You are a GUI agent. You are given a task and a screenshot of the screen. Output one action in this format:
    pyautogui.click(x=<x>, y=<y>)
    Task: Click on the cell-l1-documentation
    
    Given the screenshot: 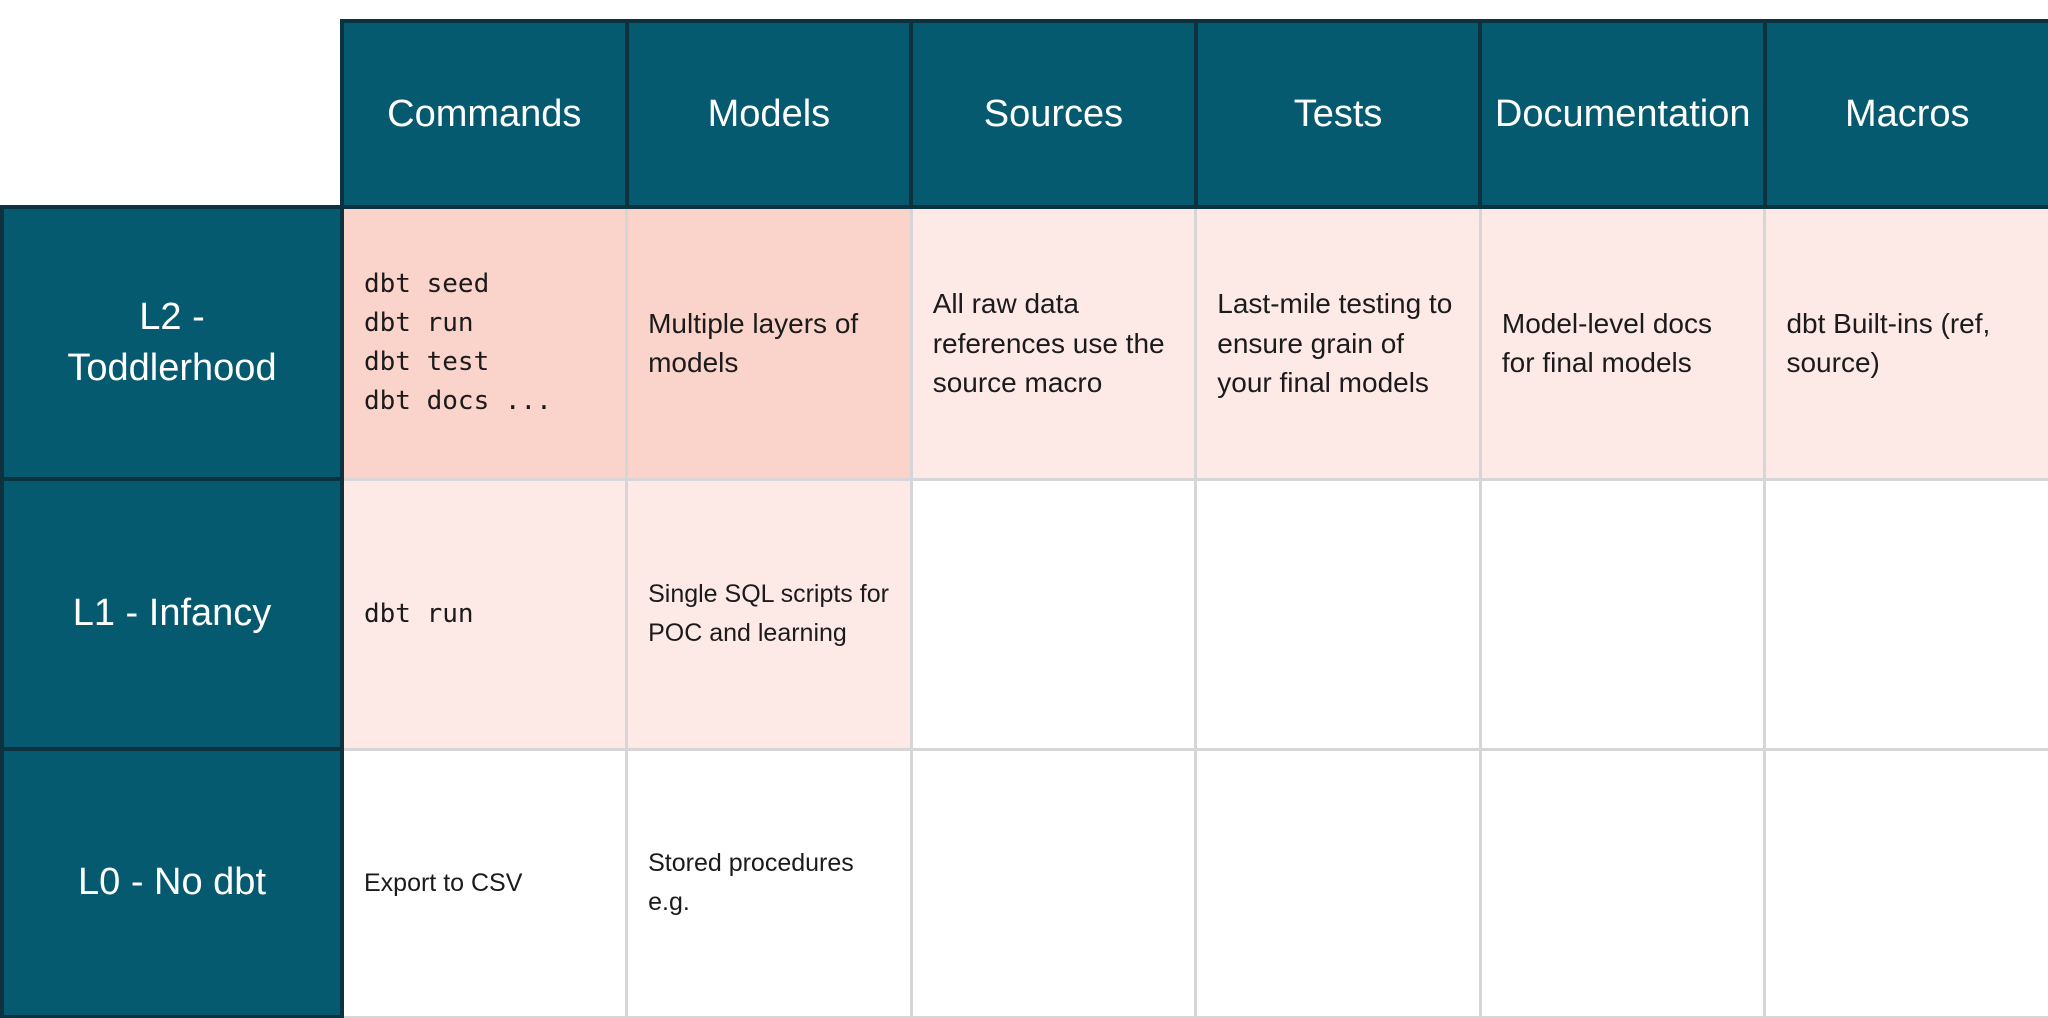 What is the action you would take?
    pyautogui.click(x=1622, y=614)
    